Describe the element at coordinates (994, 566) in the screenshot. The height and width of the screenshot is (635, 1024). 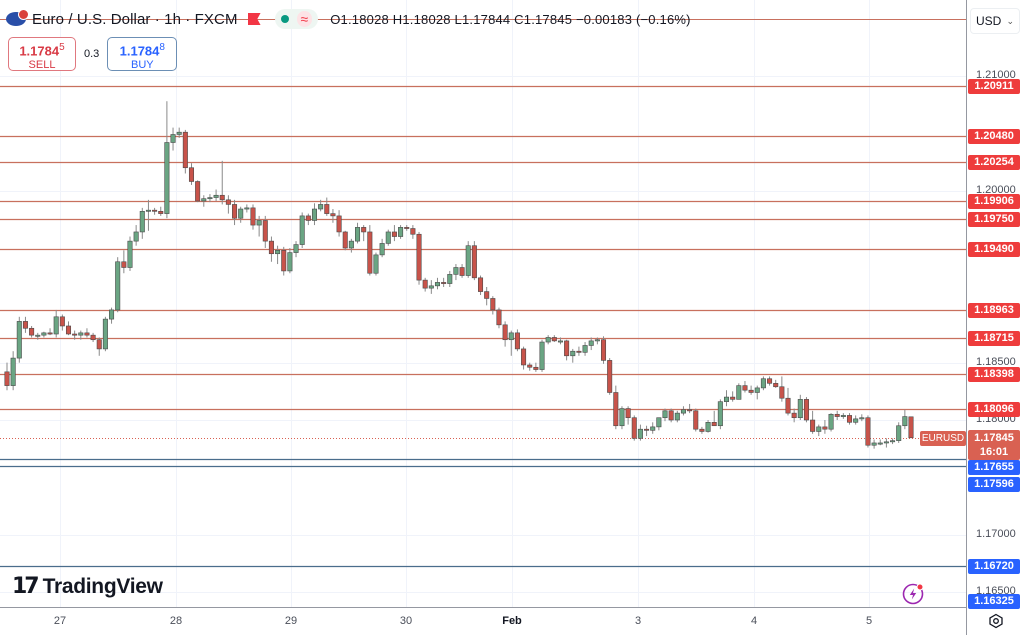
I see `support-level-label: 1.16720` at that location.